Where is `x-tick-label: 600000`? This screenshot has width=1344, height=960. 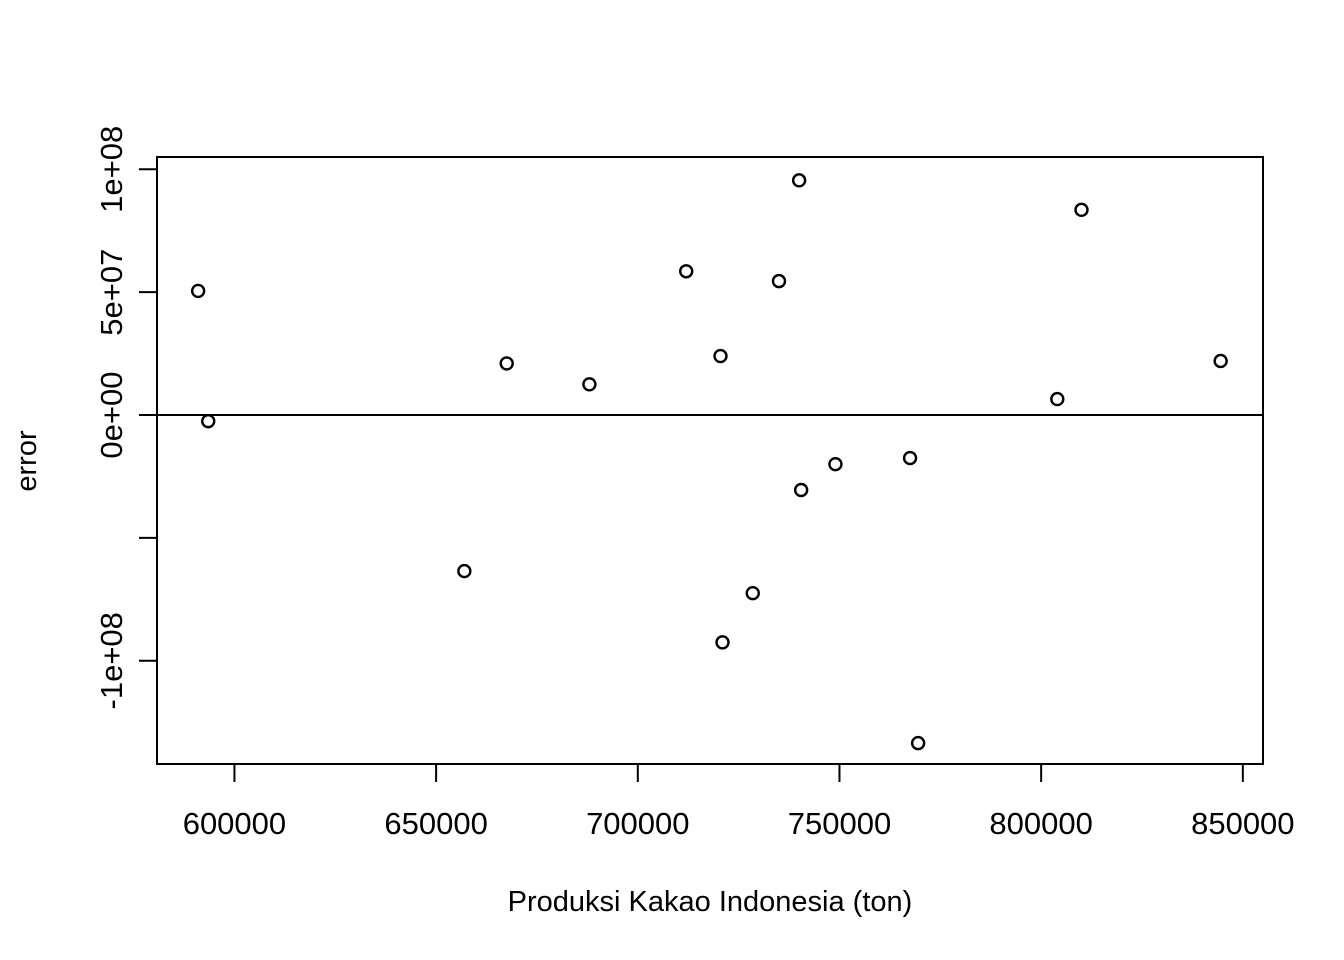 x-tick-label: 600000 is located at coordinates (234, 823).